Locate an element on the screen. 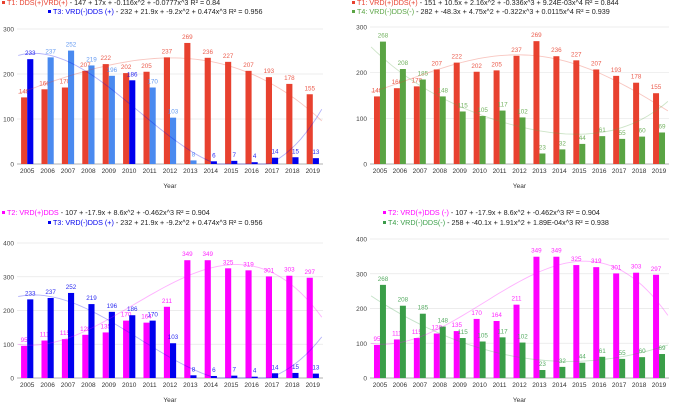 This screenshot has height=403, width=676. data-label: 227 is located at coordinates (228, 56).